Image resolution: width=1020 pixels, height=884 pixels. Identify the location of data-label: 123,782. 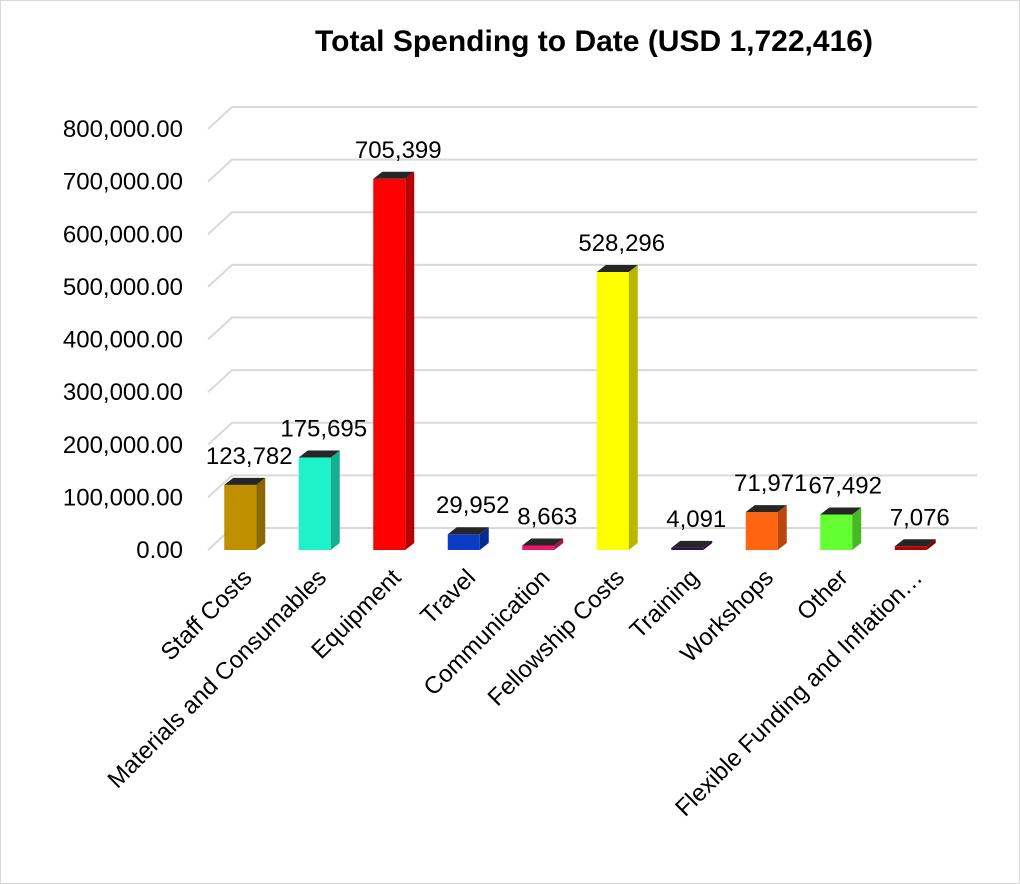
(249, 456).